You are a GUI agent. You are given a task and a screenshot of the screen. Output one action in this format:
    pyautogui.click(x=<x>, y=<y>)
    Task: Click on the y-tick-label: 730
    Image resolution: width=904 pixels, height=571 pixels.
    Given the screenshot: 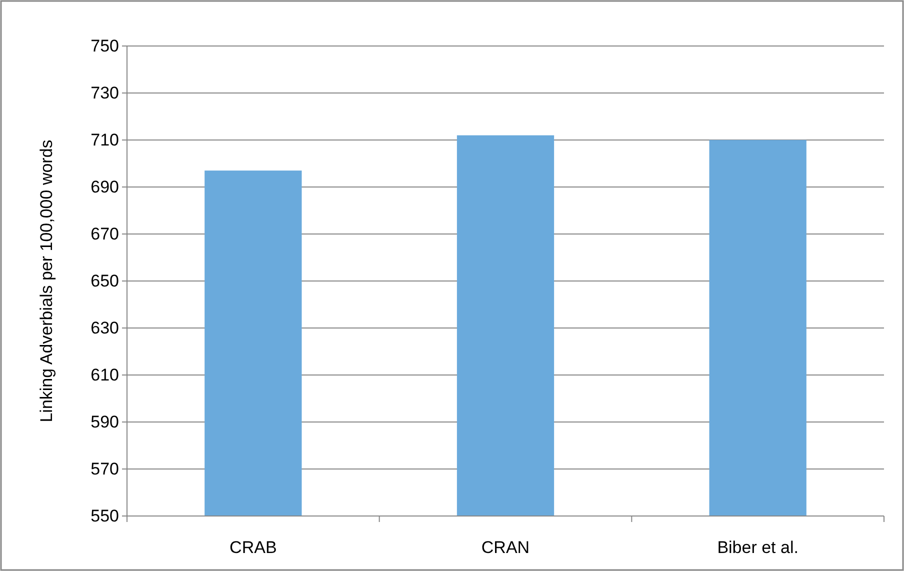 What is the action you would take?
    pyautogui.click(x=104, y=92)
    